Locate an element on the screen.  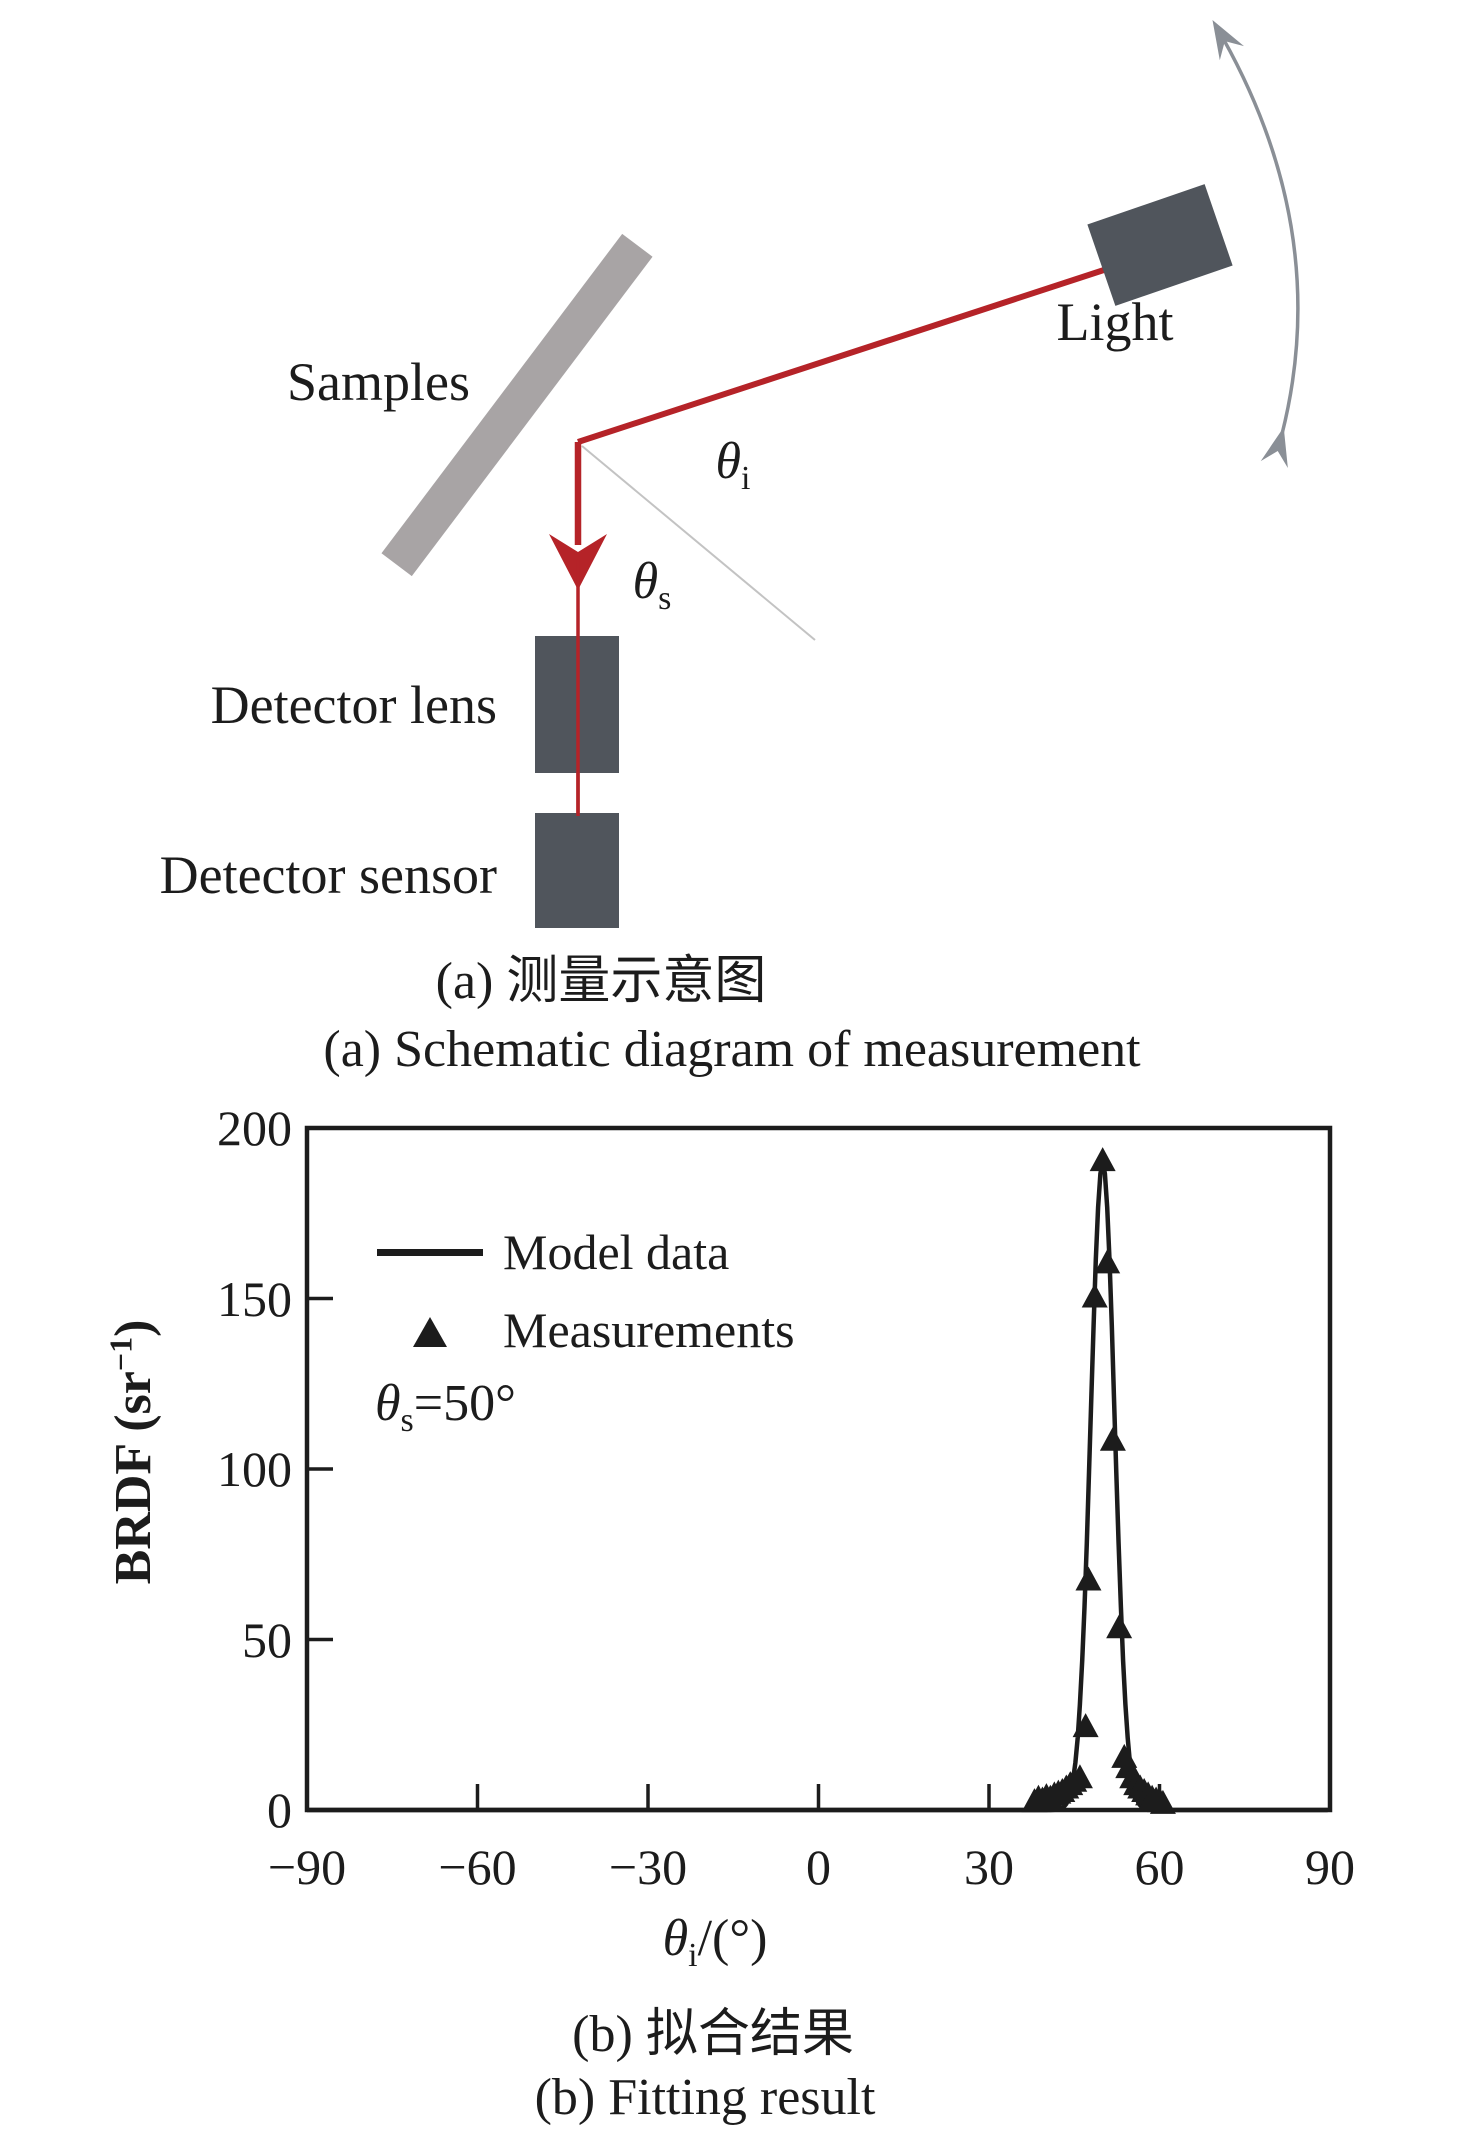
legend-line-swatch-icon is located at coordinates (430, 1252).